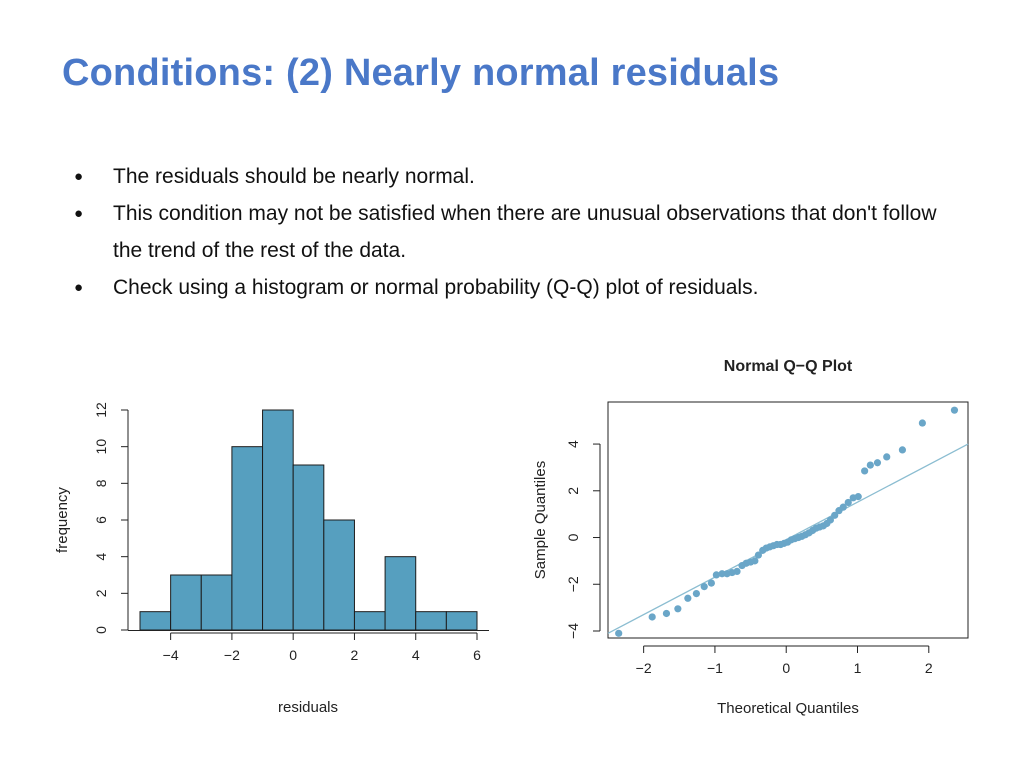  Describe the element at coordinates (715, 668) in the screenshot. I see `x-tick-label: −1` at that location.